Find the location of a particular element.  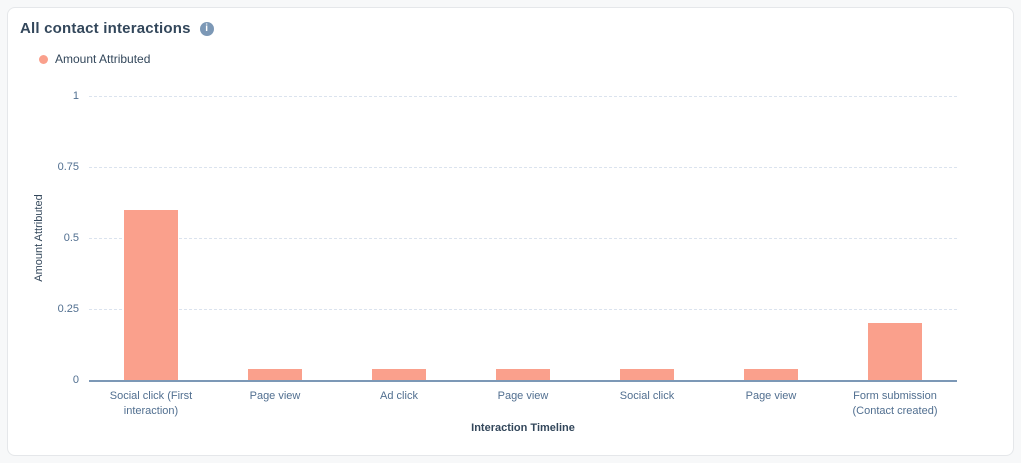

y-tick-label: 0 is located at coordinates (75, 380).